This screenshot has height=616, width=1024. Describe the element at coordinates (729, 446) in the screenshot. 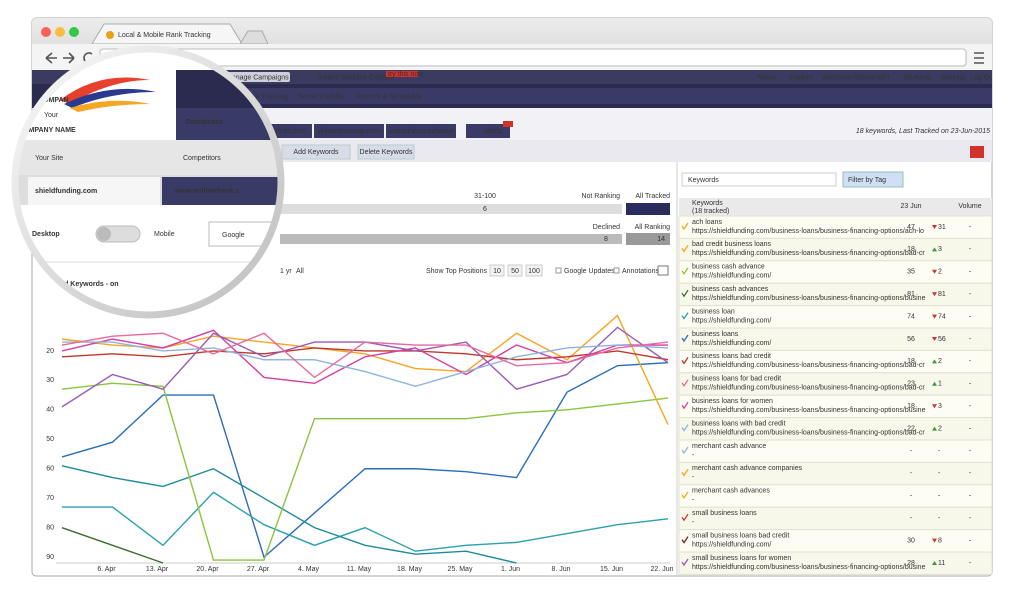

I see `keyword: merchant cash advance` at that location.